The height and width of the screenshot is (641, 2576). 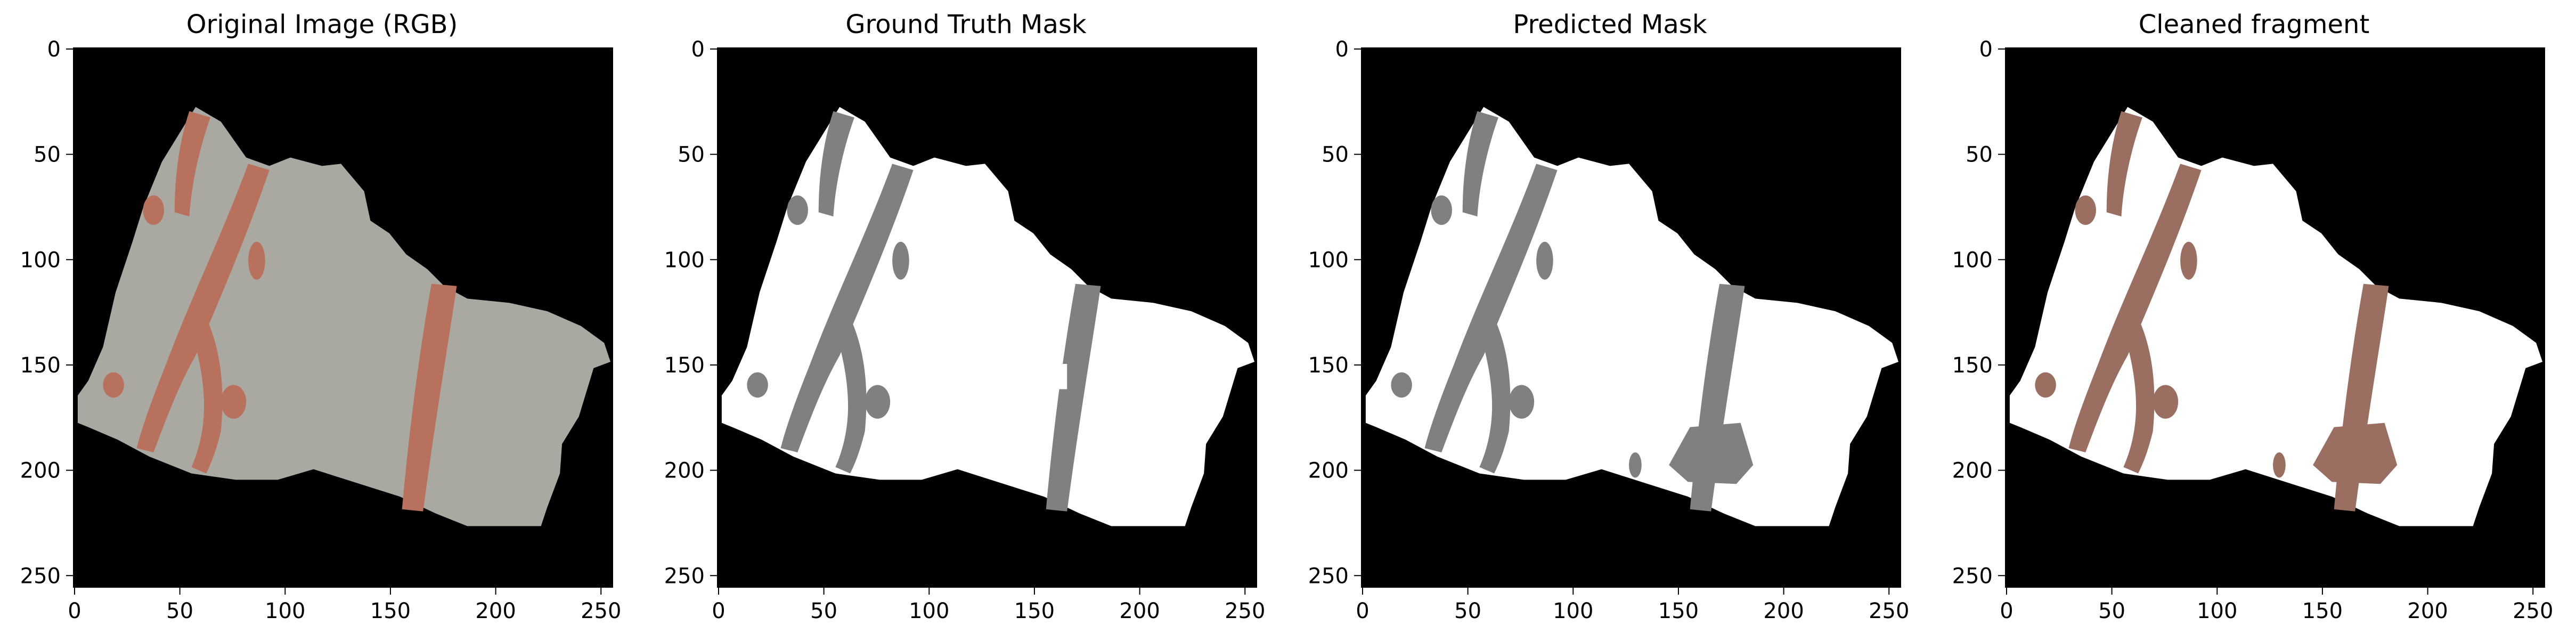 What do you see at coordinates (322, 25) in the screenshot?
I see `panel-title: Original Image (RGB)` at bounding box center [322, 25].